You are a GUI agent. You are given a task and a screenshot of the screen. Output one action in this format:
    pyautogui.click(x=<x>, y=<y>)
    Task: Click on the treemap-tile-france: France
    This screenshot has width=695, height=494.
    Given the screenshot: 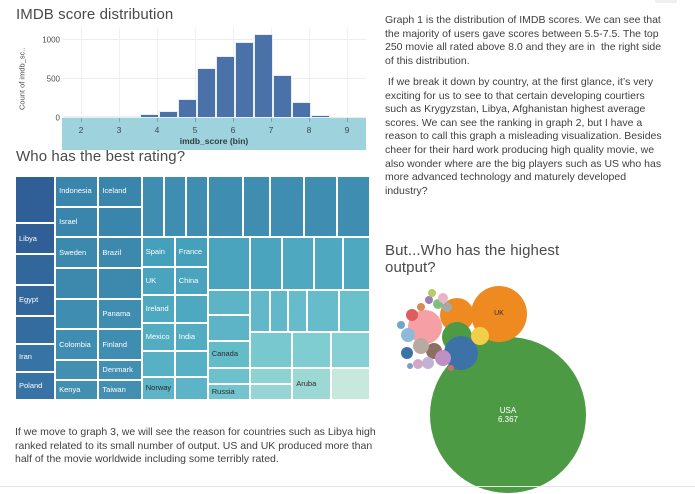 What is the action you would take?
    pyautogui.click(x=191, y=252)
    